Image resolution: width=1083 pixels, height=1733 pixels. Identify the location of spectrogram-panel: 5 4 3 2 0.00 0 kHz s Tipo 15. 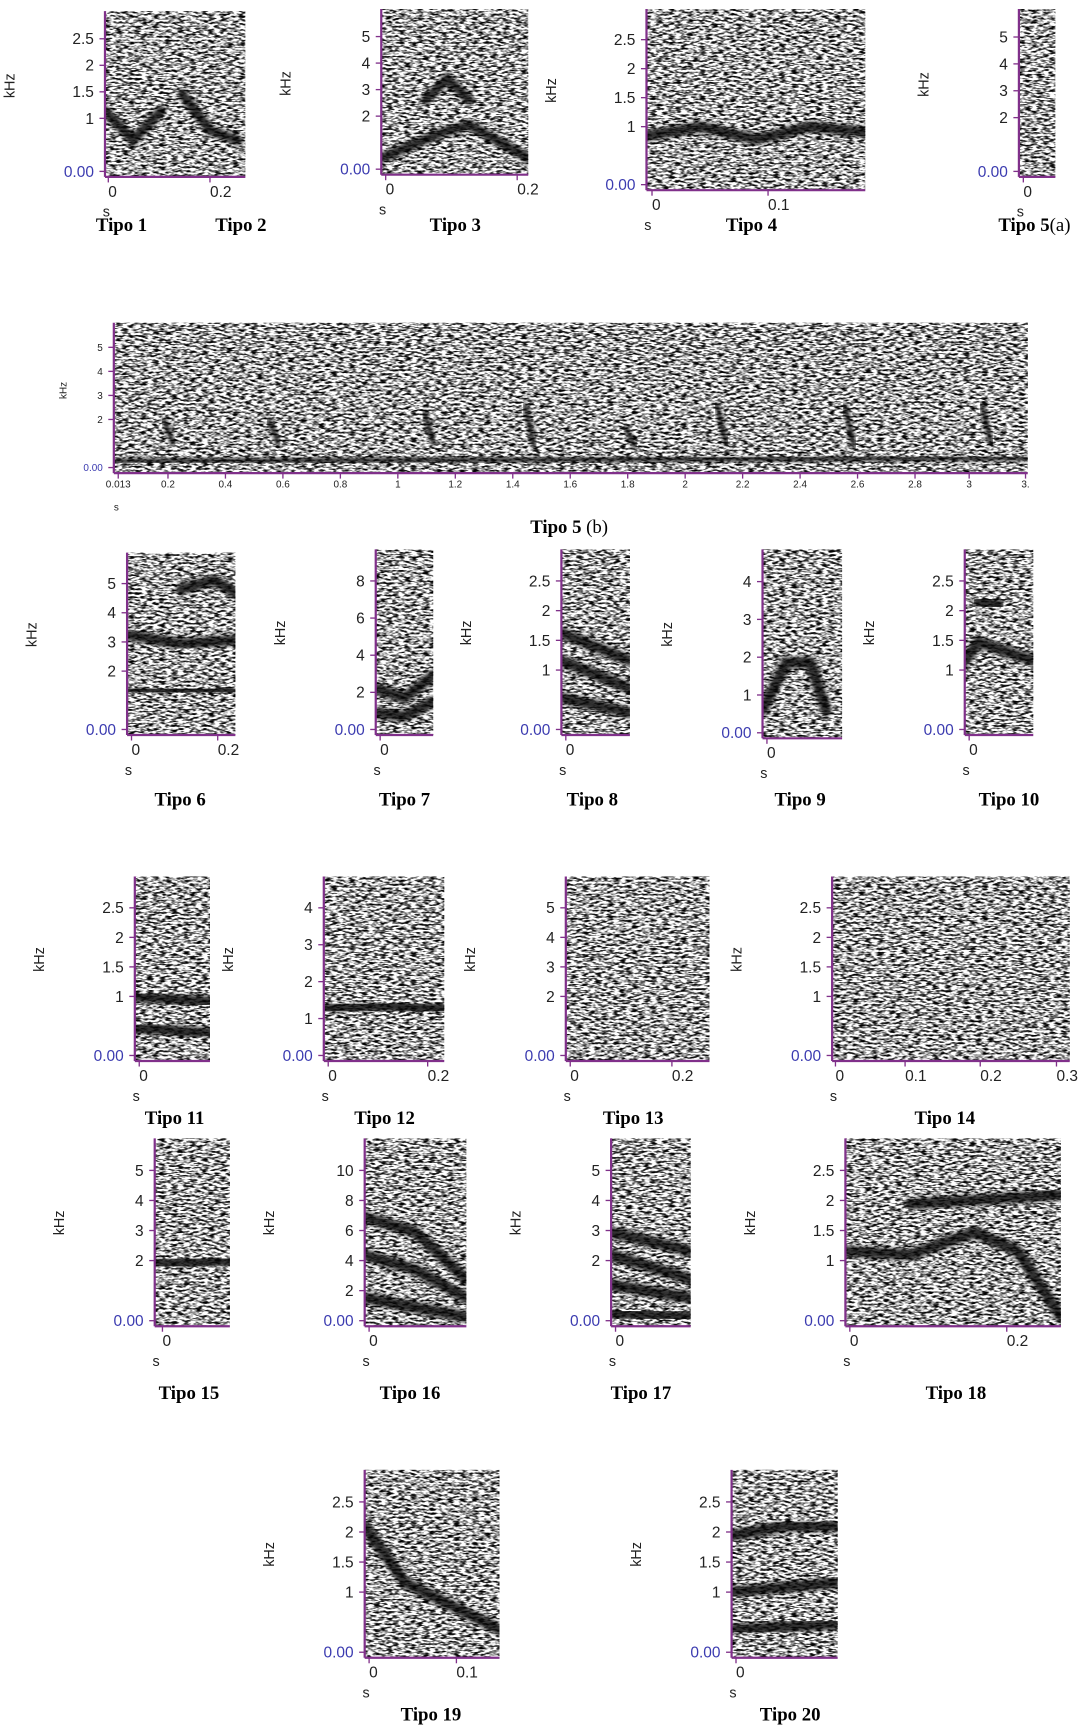
(141, 1271).